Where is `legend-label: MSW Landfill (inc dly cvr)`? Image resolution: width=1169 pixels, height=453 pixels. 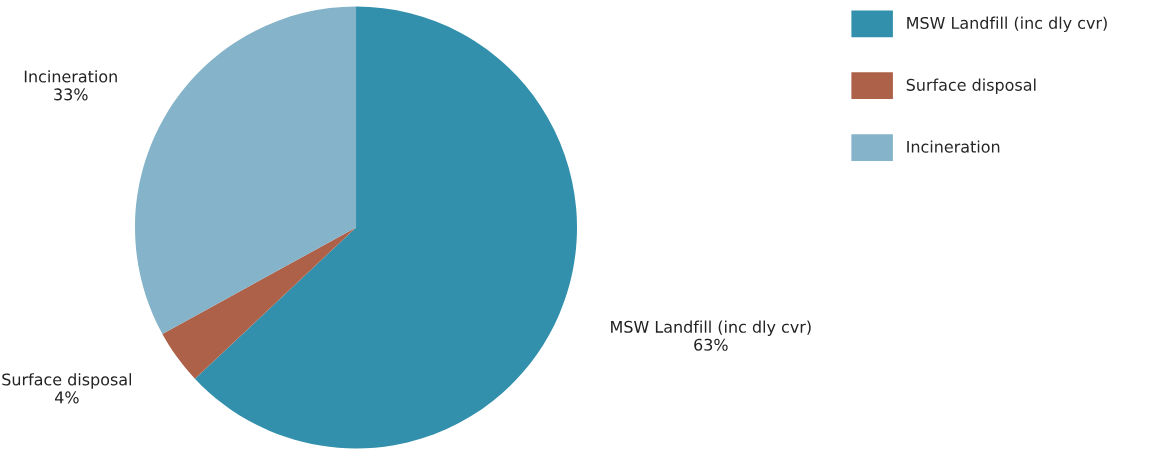 legend-label: MSW Landfill (inc dly cvr) is located at coordinates (1007, 24).